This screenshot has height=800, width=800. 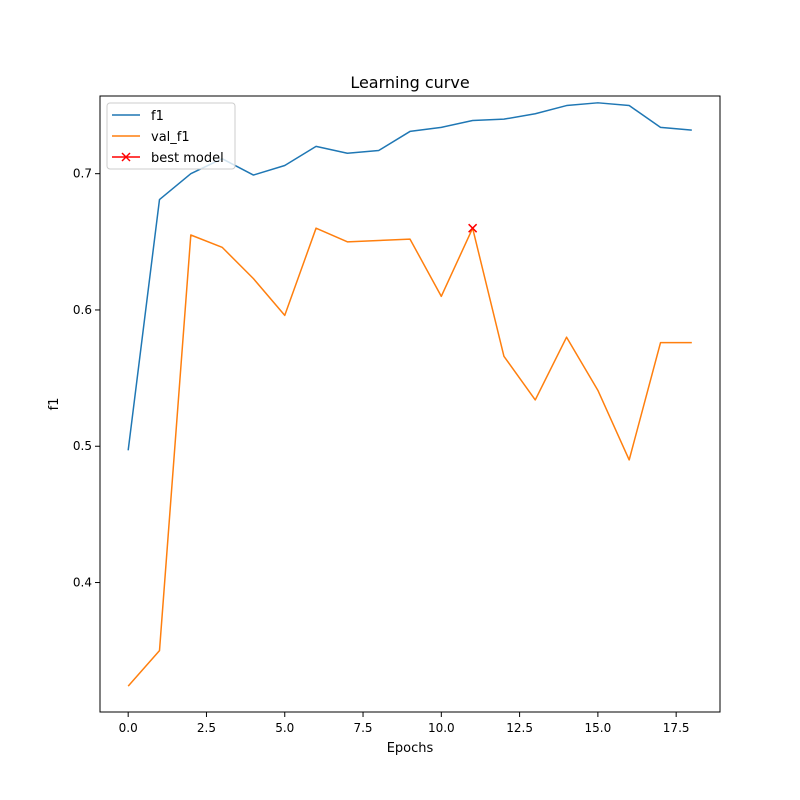 I want to click on x-tick-label: 10.0, so click(x=441, y=728).